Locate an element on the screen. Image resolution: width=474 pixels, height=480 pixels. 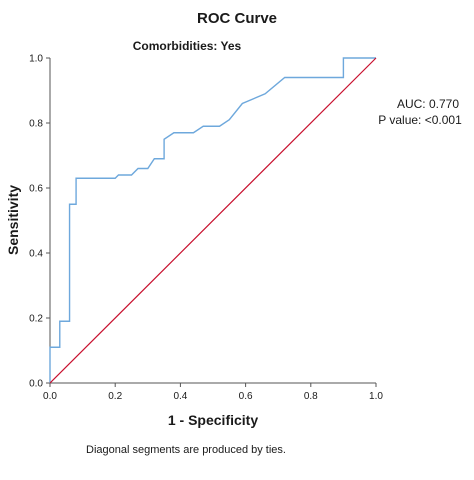
y-tick-label: 0.6 is located at coordinates (36, 189).